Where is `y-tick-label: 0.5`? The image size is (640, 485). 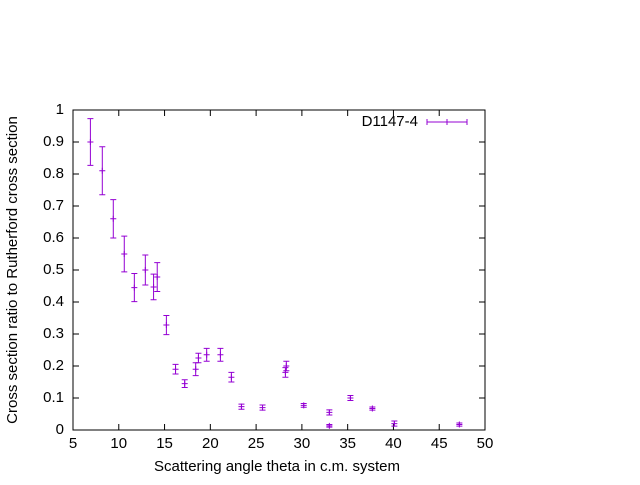 y-tick-label: 0.5 is located at coordinates (53, 269).